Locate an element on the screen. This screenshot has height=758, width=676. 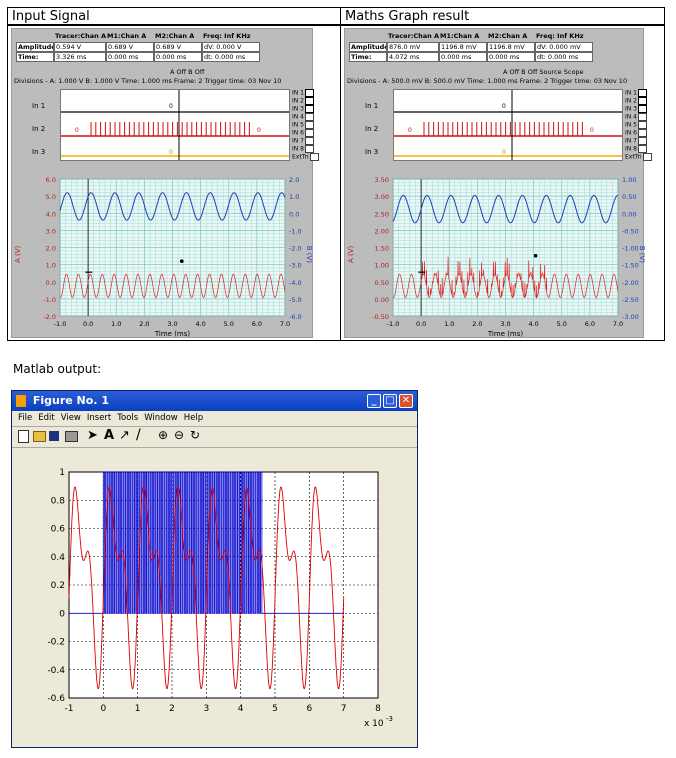
arrow-line-icon: ↗ is located at coordinates (124, 435).